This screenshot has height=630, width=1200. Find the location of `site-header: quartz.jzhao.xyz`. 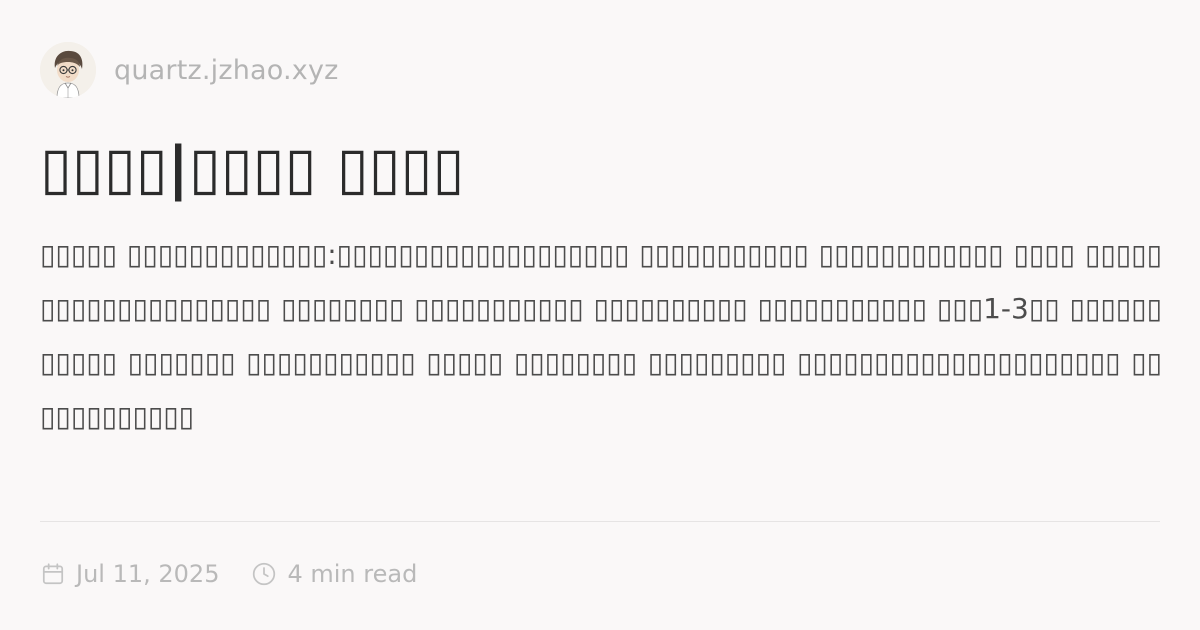

site-header: quartz.jzhao.xyz is located at coordinates (189, 70).